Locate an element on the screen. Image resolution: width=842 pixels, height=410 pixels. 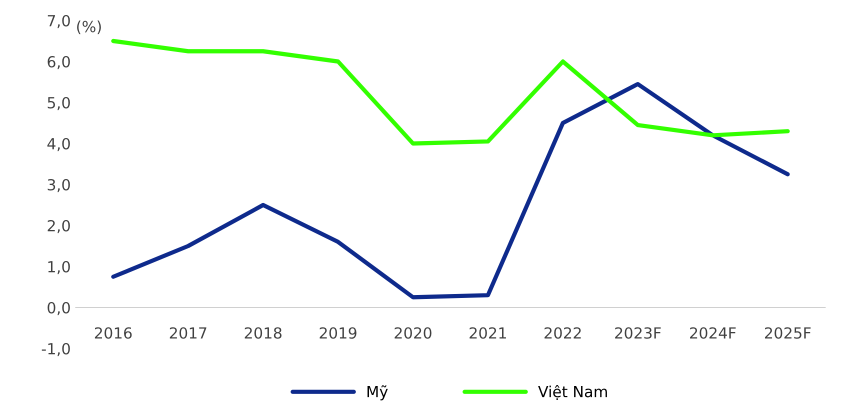
x-tick-label: 2021 is located at coordinates (488, 333).